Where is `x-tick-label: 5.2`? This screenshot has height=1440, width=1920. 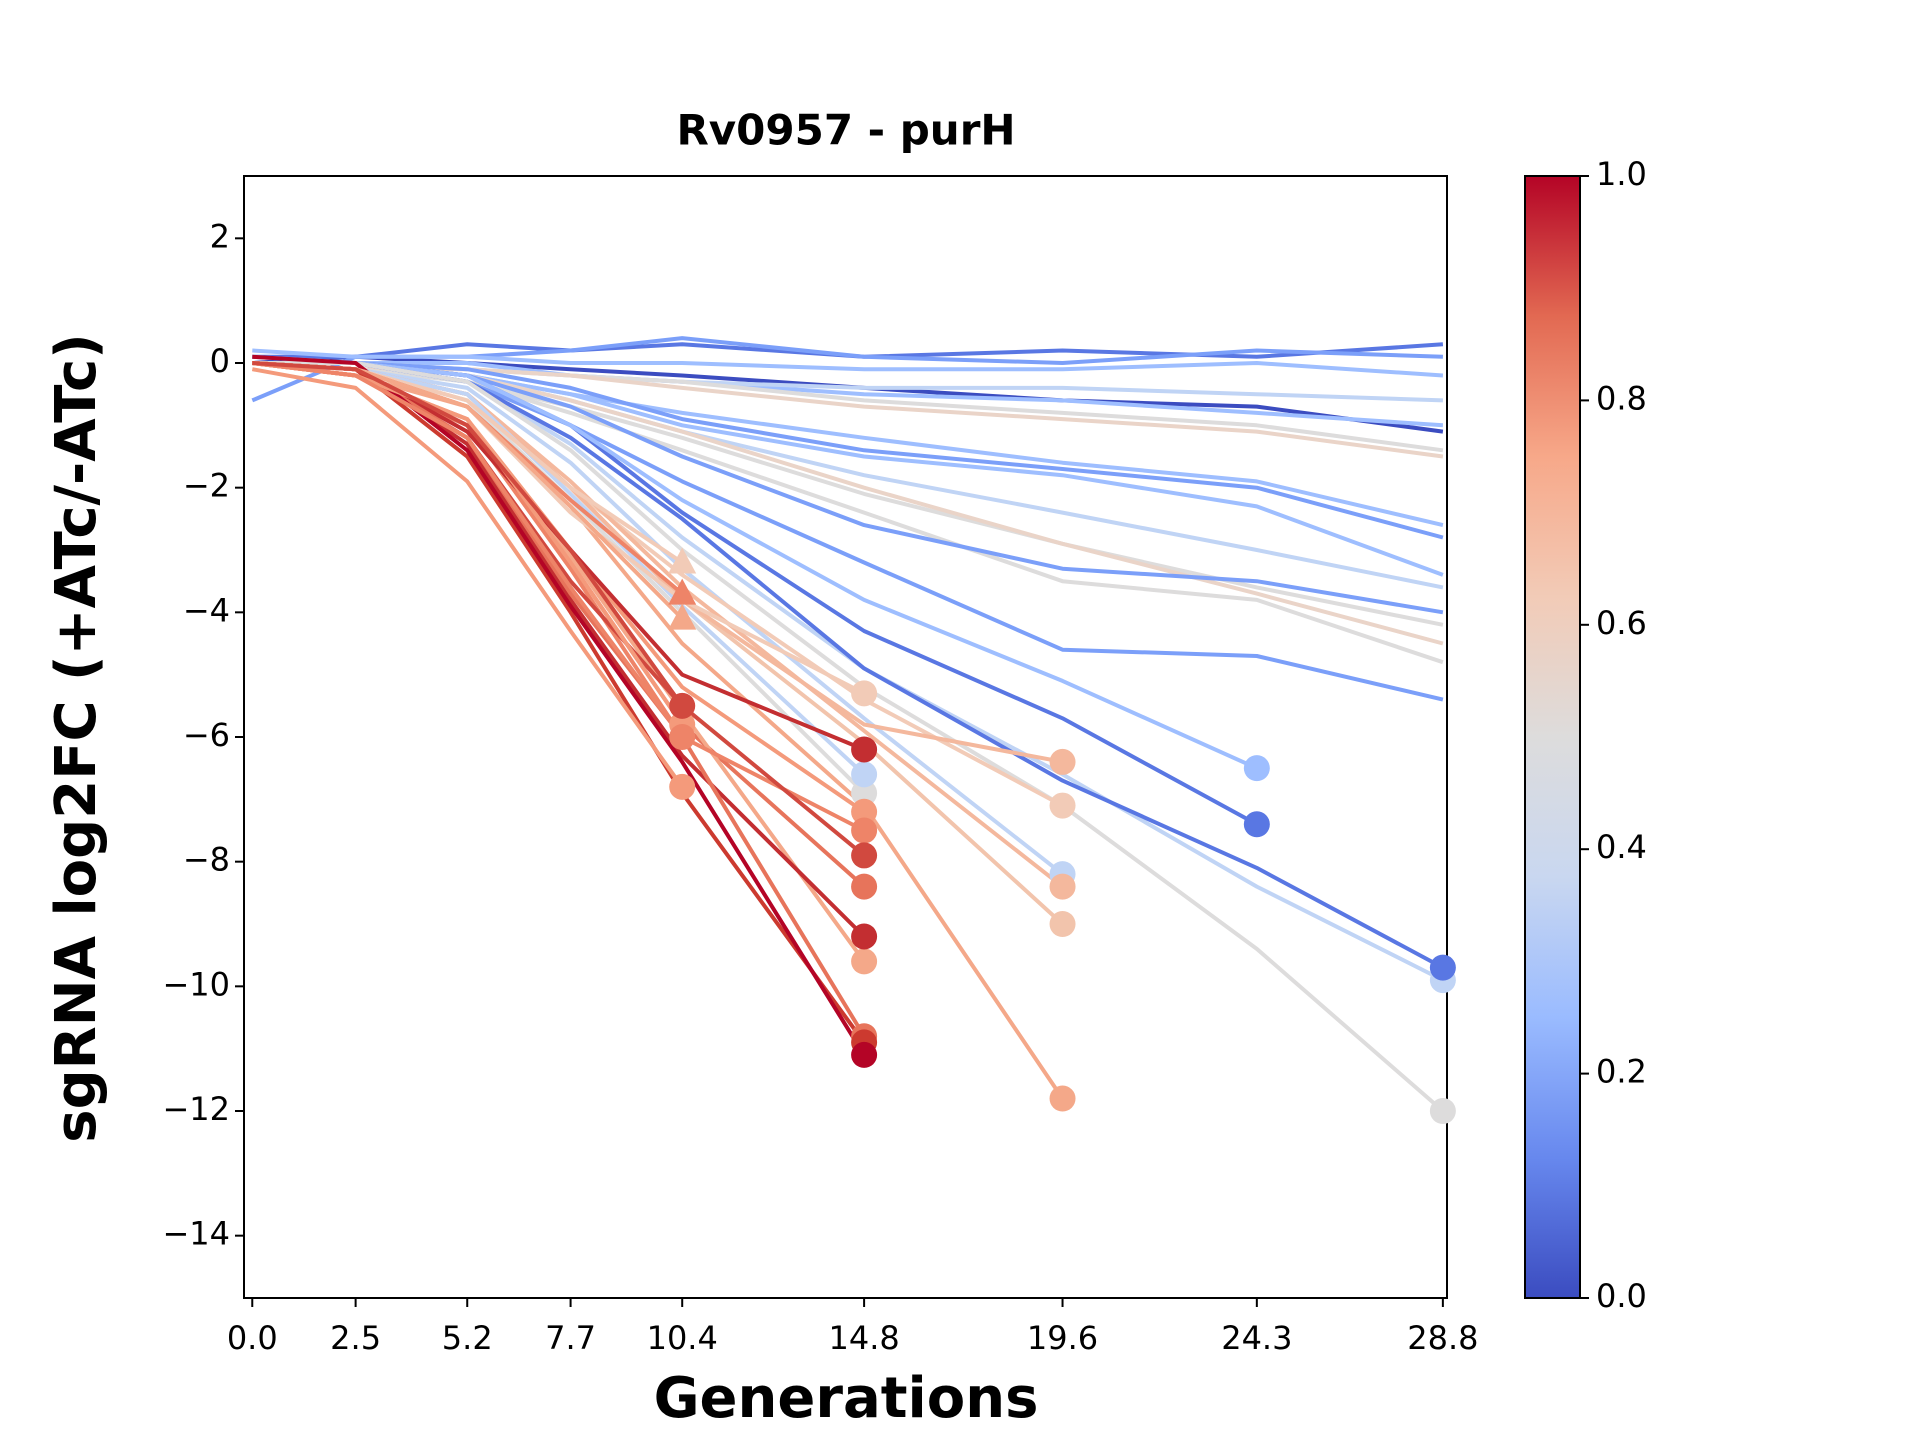 x-tick-label: 5.2 is located at coordinates (467, 1338).